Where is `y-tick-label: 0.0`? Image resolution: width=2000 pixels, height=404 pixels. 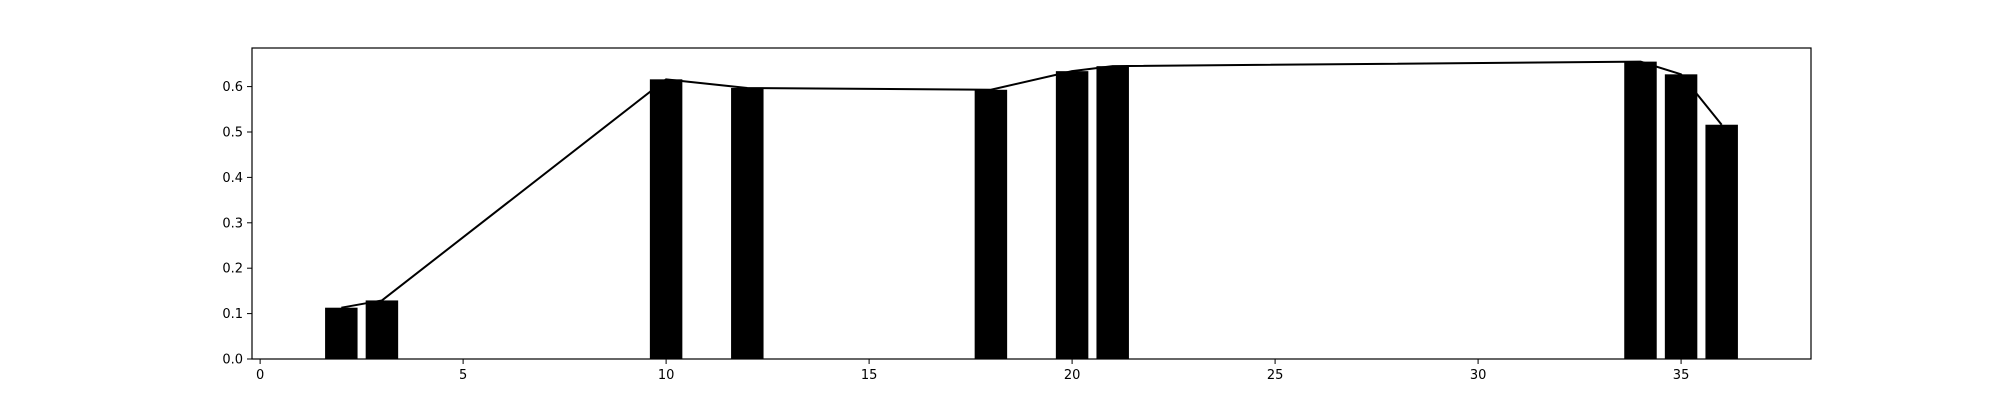
y-tick-label: 0.0 is located at coordinates (232, 360).